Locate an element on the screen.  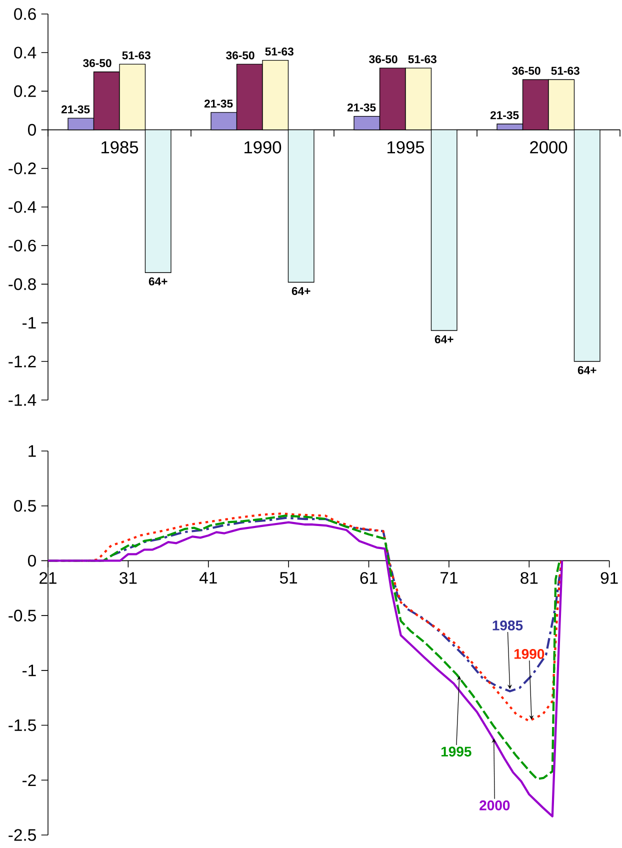
y-tick-label: 0.4 is located at coordinates (25, 52).